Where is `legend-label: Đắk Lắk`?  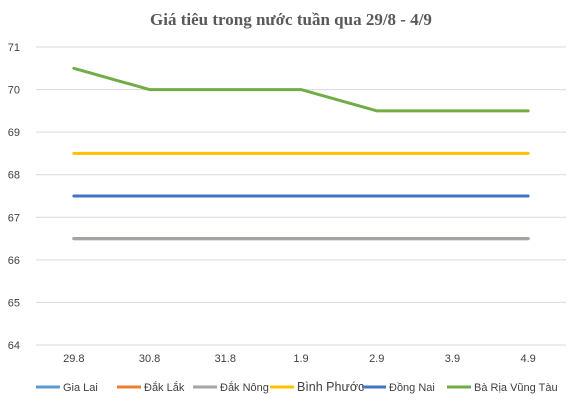
legend-label: Đắk Lắk is located at coordinates (164, 387).